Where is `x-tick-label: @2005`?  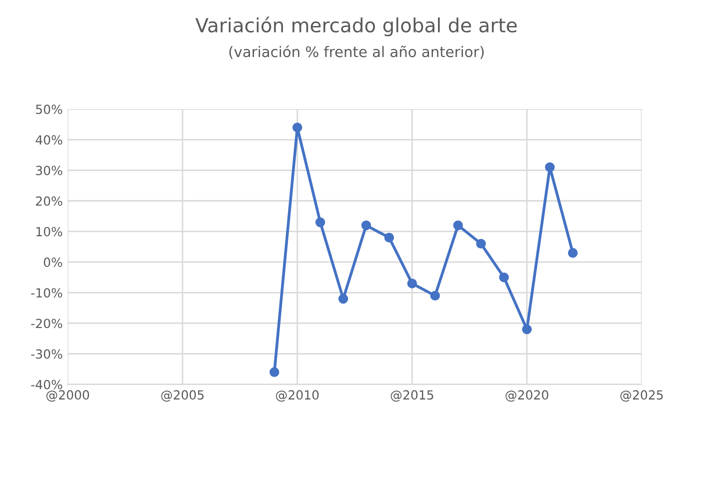 x-tick-label: @2005 is located at coordinates (182, 396).